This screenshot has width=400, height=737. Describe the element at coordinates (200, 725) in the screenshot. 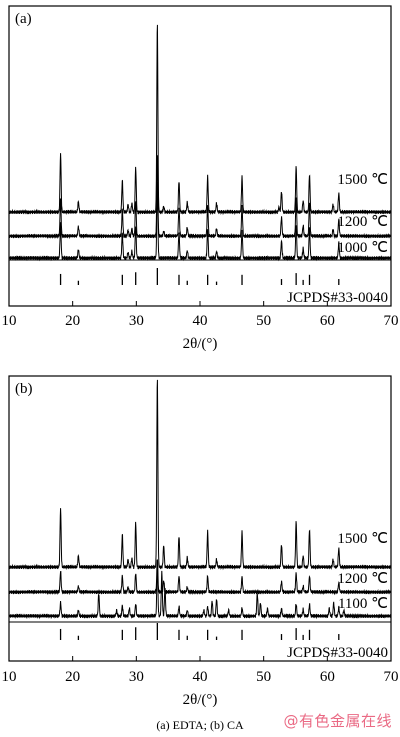

I see `figure-caption: (a) EDTA; (b) CA` at that location.